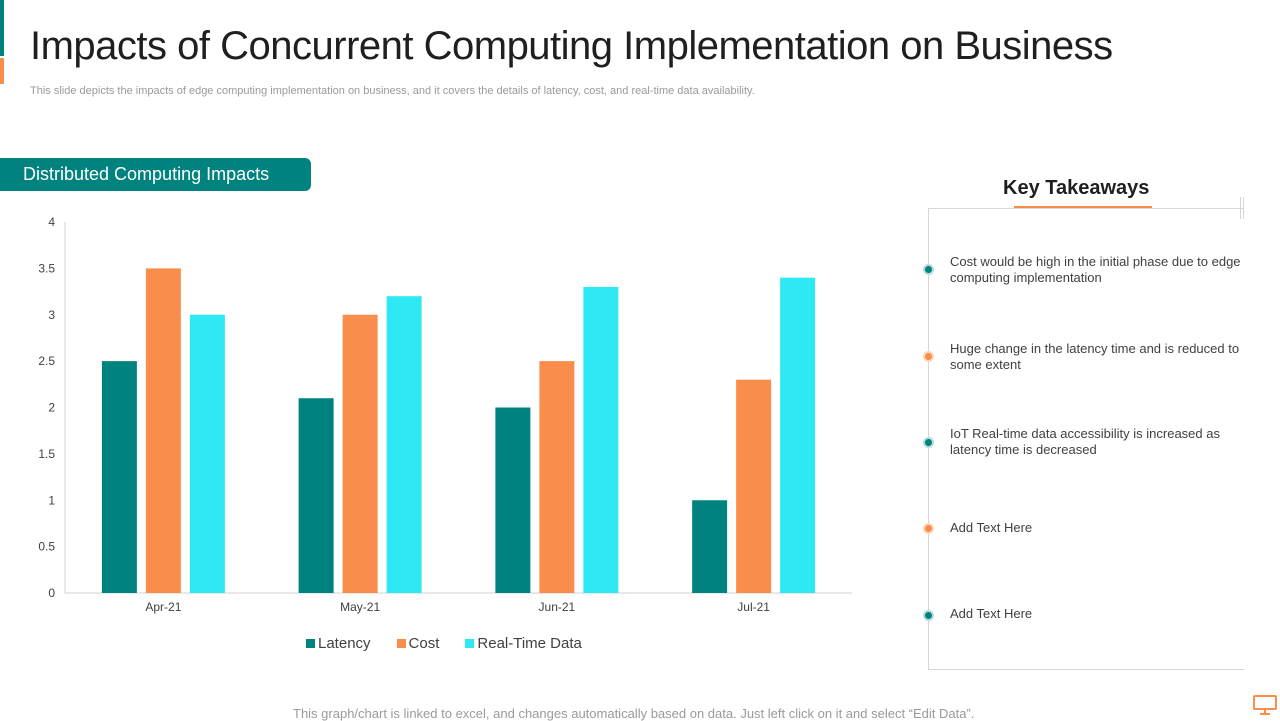 The height and width of the screenshot is (721, 1280). I want to click on legend-item-real-time-data: Real-Time Data, so click(523, 643).